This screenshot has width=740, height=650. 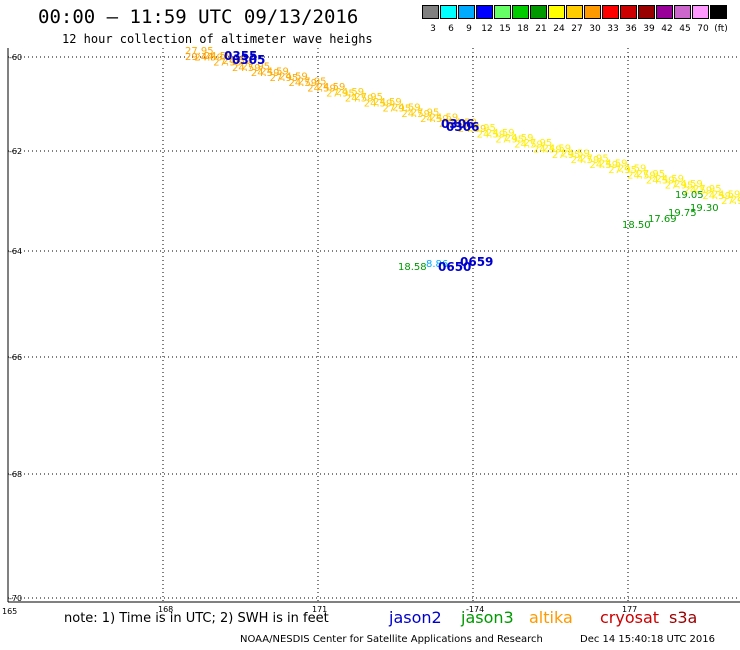 I want to click on time-label: 0306, so click(x=457, y=124).